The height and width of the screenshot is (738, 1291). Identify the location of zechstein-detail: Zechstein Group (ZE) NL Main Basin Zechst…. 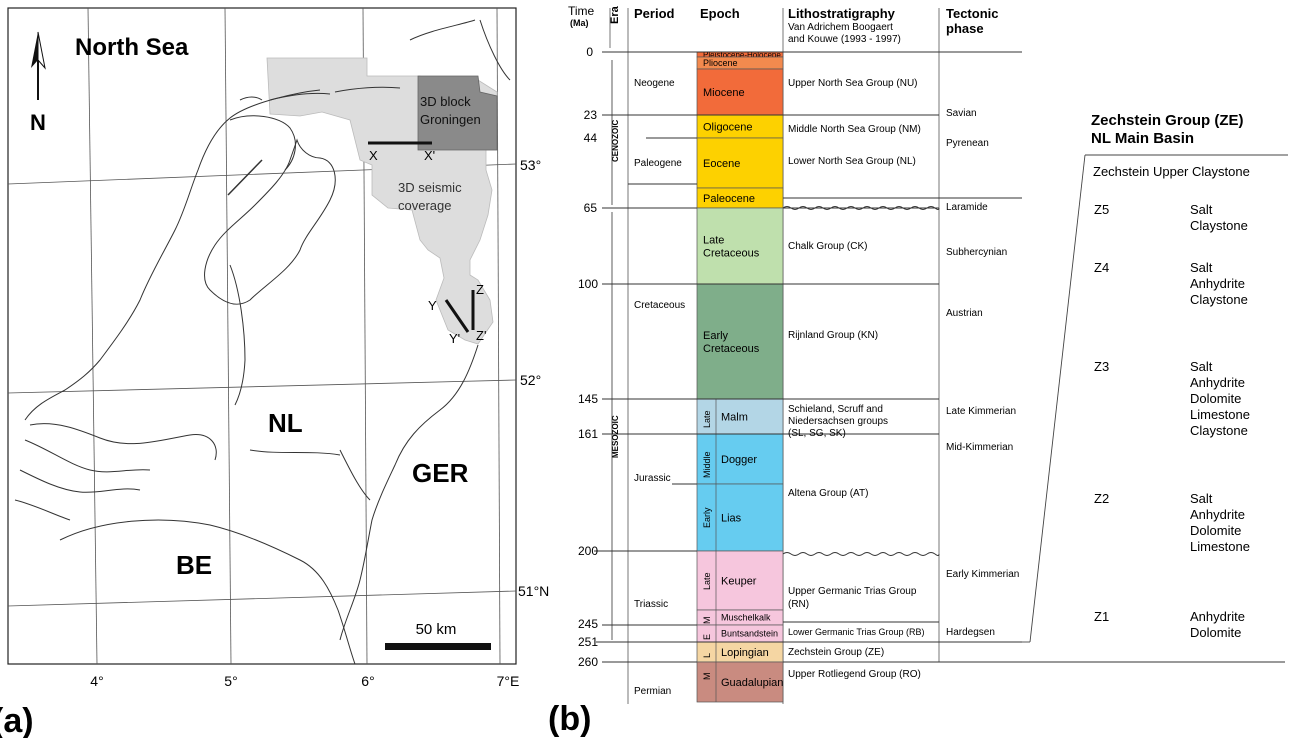
(1155, 377).